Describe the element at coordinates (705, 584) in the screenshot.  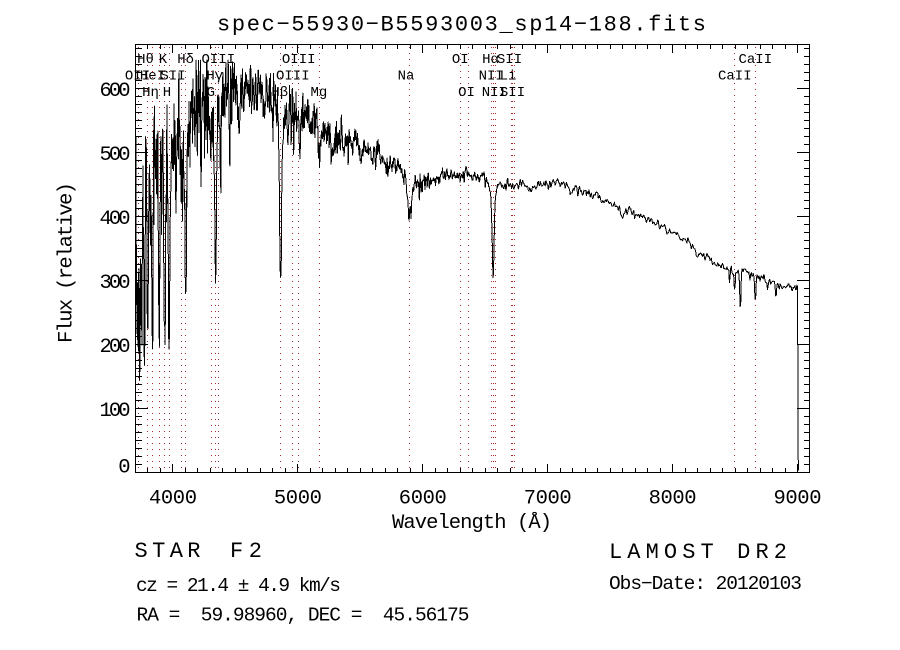
I see `svg-text: Obs−Date: 20120103` at that location.